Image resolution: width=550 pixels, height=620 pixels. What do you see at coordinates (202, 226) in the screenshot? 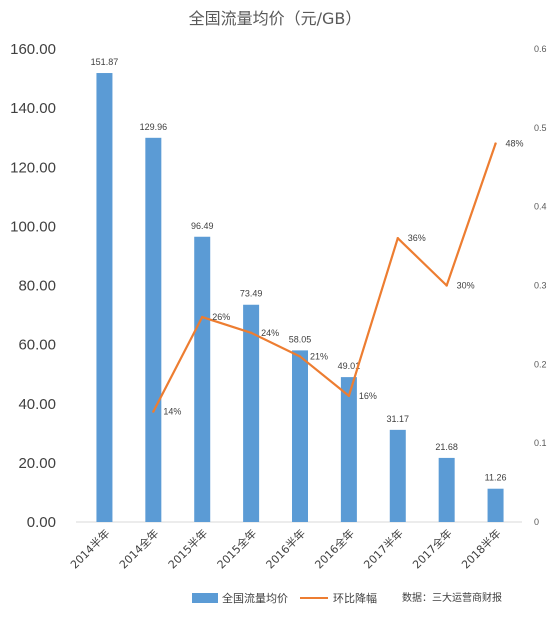
I see `bar-data-label: 96.49` at bounding box center [202, 226].